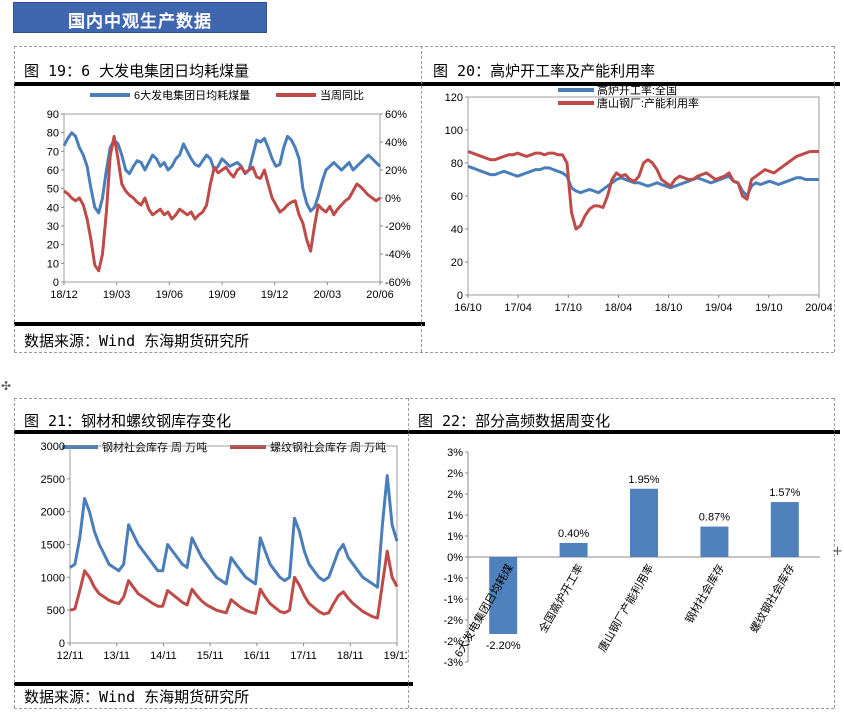 The image size is (844, 712). I want to click on chart20-legend: 高炉开工率:全国 唐山钢厂:产能利用率, so click(628, 97).